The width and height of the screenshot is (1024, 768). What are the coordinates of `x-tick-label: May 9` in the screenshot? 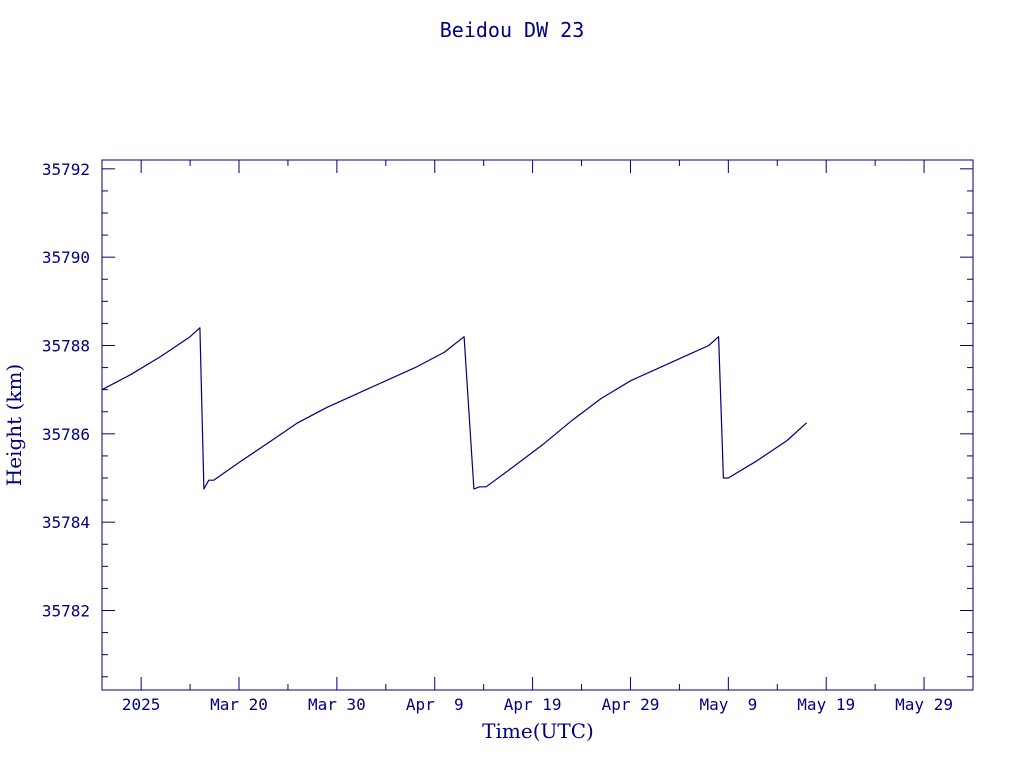 It's located at (728, 704).